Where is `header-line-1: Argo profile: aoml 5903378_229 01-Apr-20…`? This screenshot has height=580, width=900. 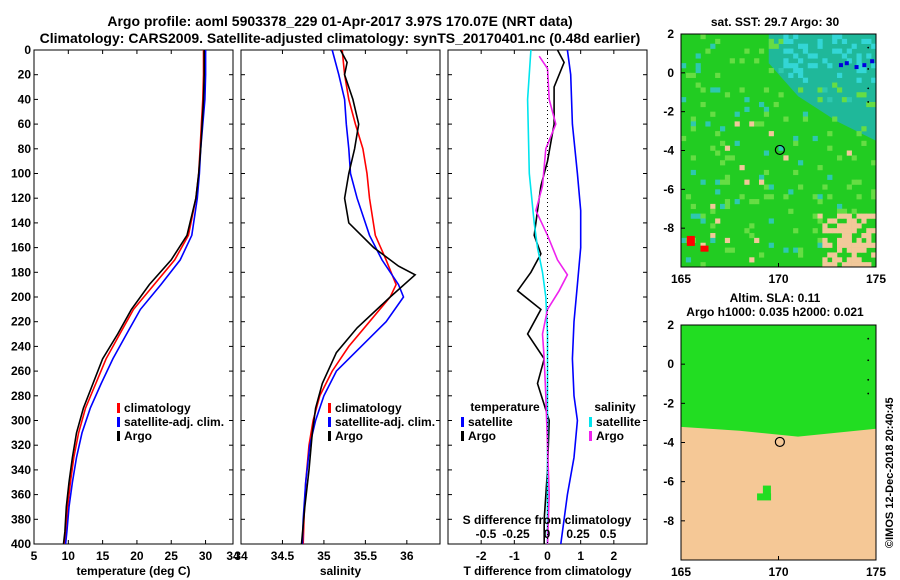 header-line-1: Argo profile: aoml 5903378_229 01-Apr-20… is located at coordinates (339, 21).